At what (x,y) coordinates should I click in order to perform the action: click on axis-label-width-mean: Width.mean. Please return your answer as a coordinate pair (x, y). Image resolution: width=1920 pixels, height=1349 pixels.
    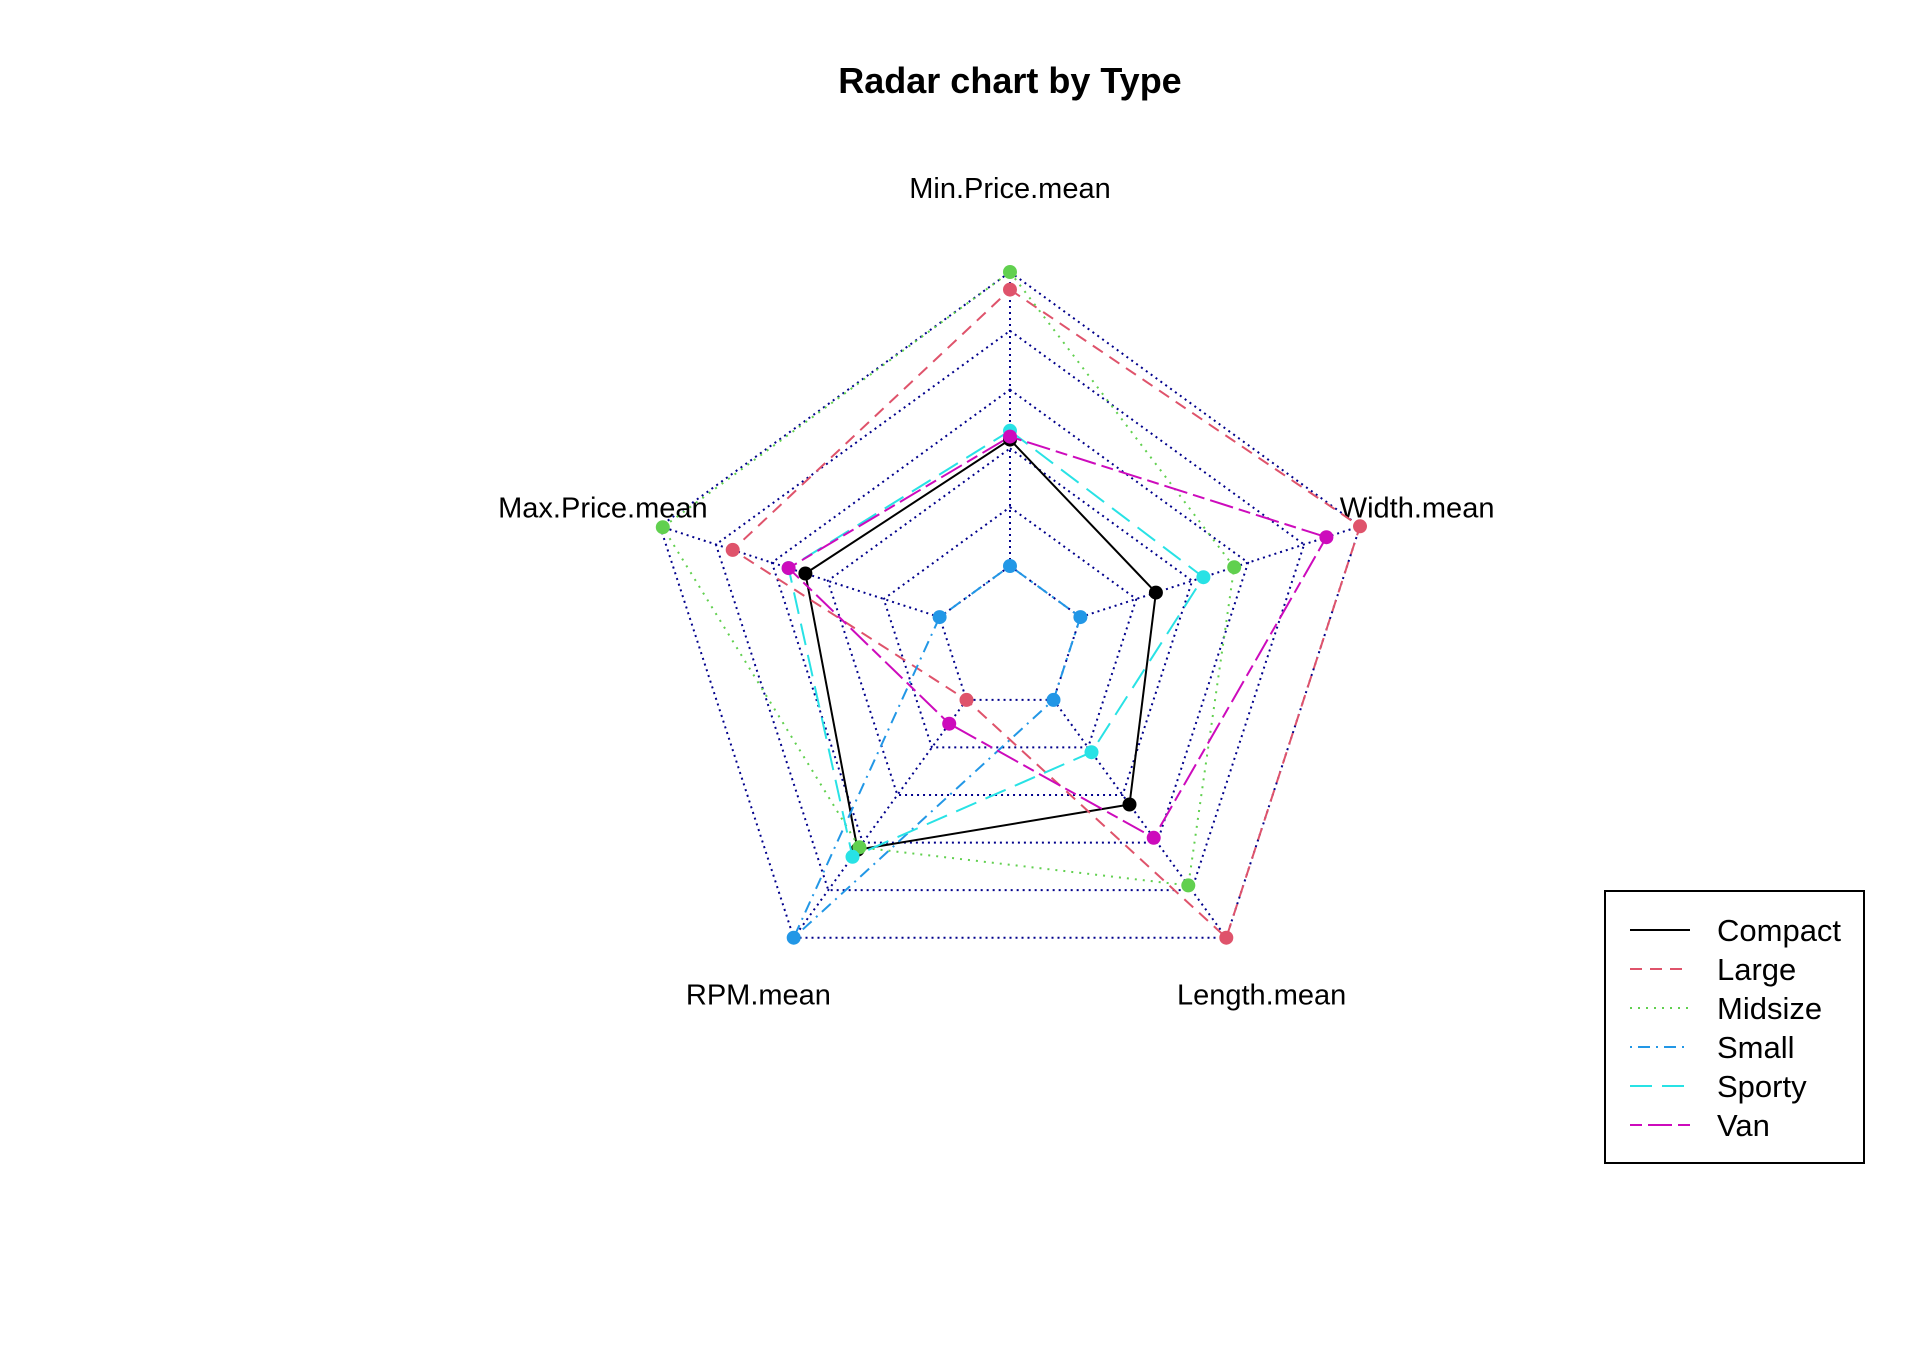
    Looking at the image, I should click on (1417, 509).